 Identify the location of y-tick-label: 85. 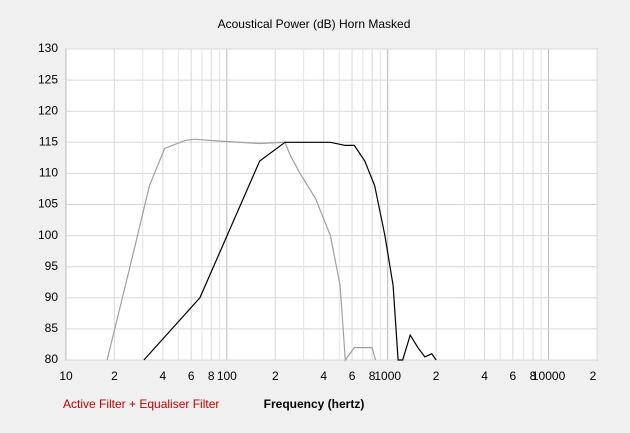
(52, 328).